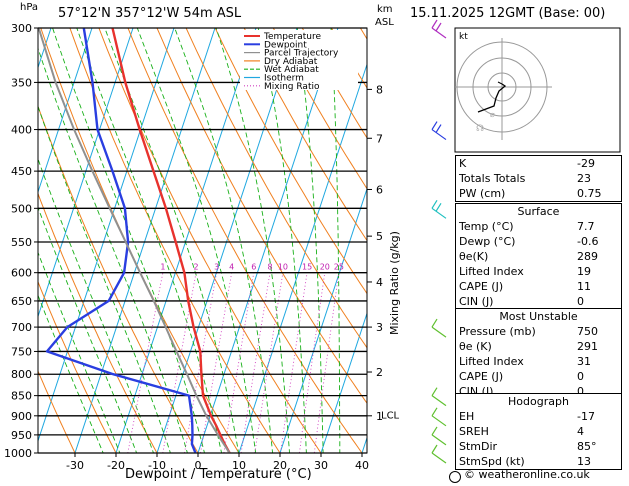 This screenshot has width=629, height=486. What do you see at coordinates (301, 54) in the screenshot?
I see `legend-label: Parcel Trajectory` at bounding box center [301, 54].